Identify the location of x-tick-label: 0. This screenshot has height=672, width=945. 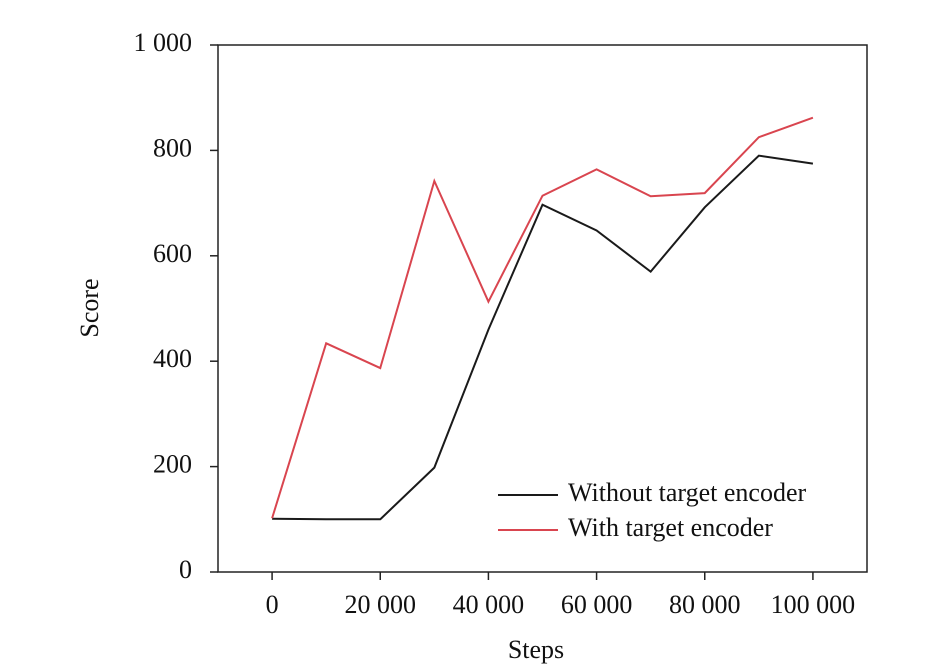
(272, 604).